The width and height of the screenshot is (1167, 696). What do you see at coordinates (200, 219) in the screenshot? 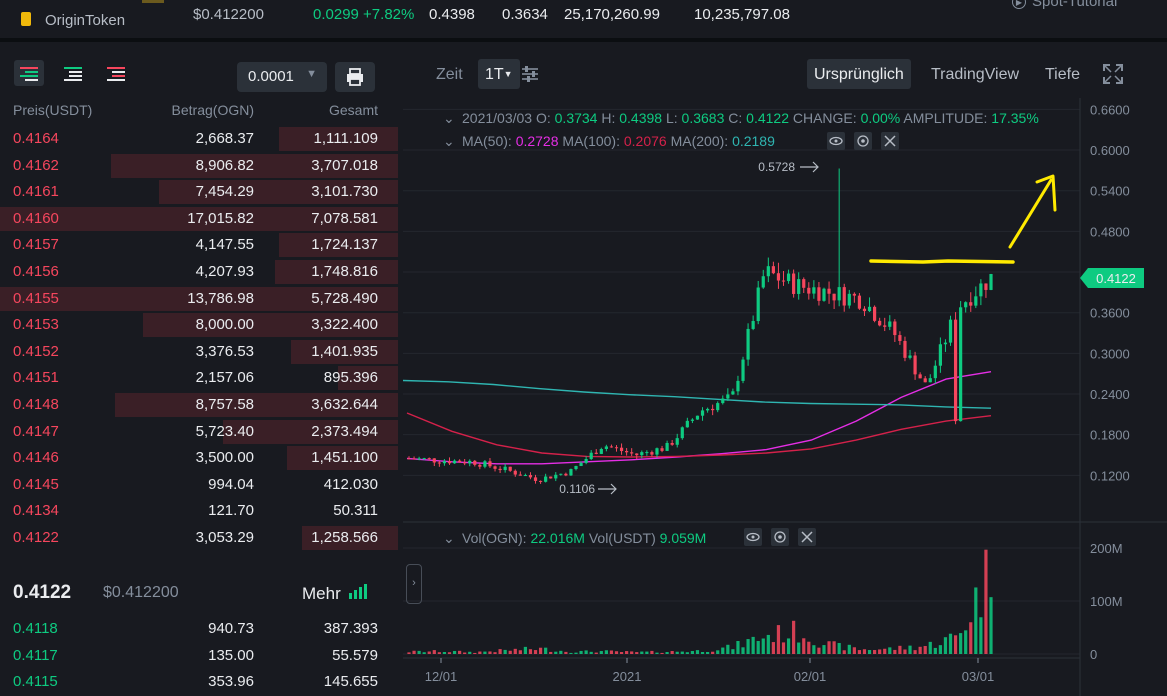
I see `ask-row: 0.4160 17,015.82 7,078.581` at bounding box center [200, 219].